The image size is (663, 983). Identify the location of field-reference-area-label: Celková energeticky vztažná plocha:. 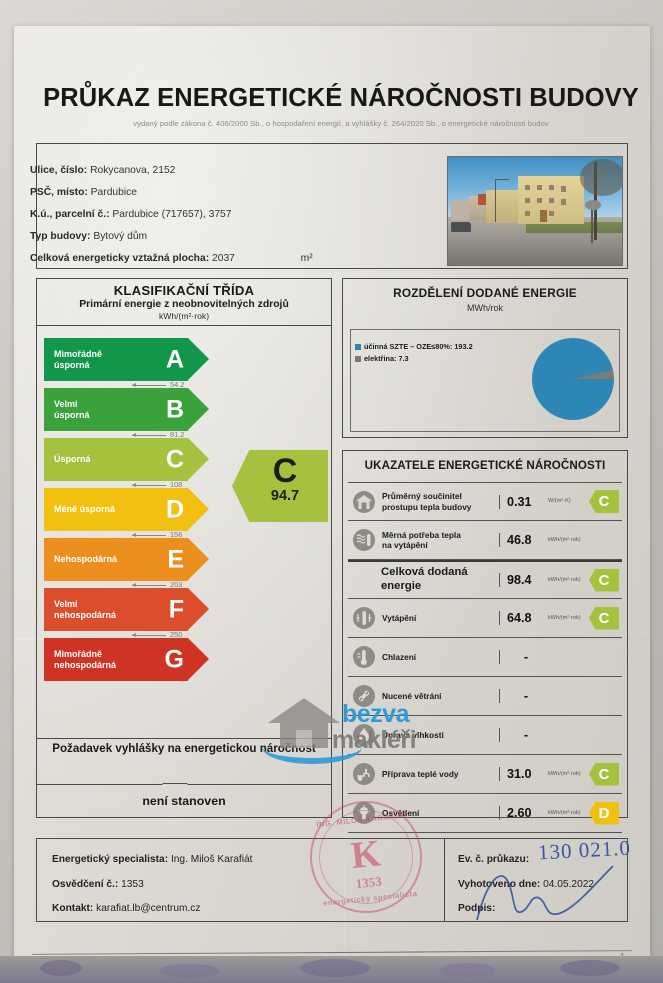
(120, 258).